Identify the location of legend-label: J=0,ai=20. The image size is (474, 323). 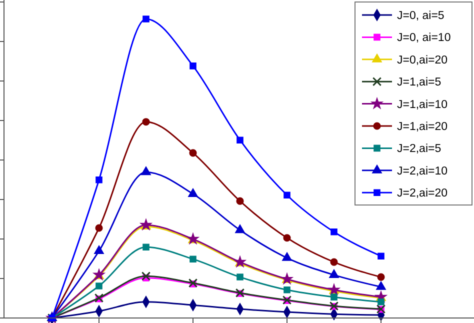
(422, 60).